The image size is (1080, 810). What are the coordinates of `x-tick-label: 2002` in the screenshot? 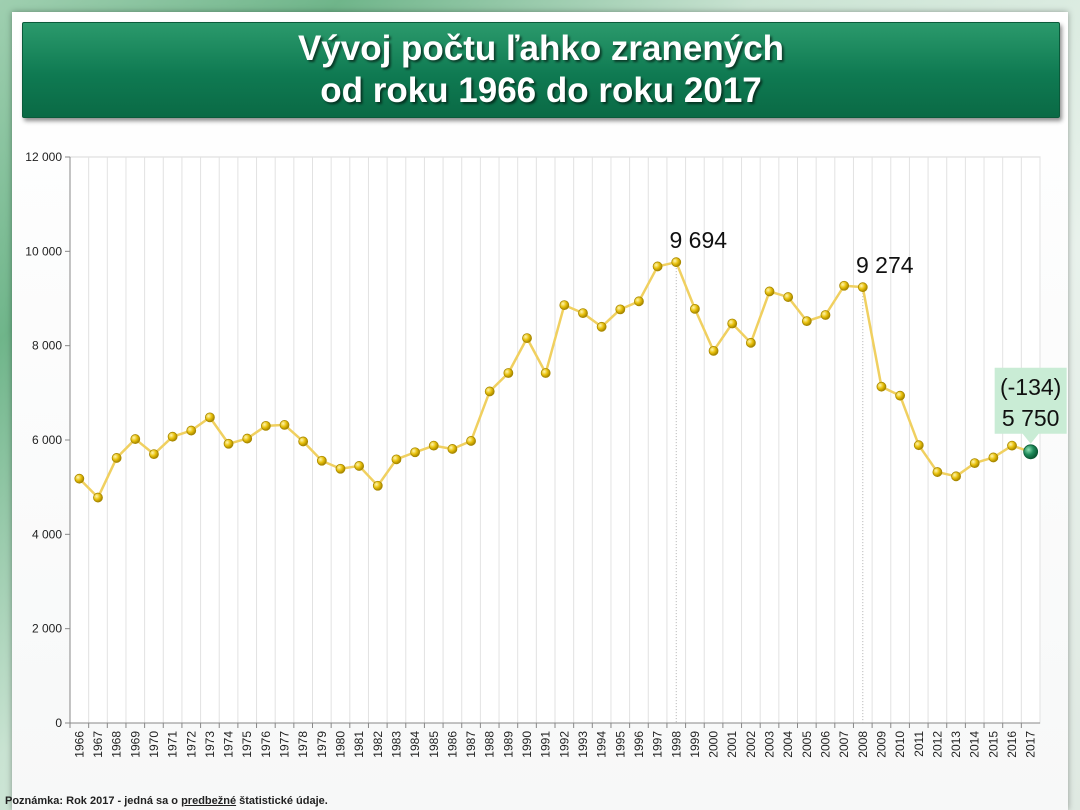 It's located at (751, 744).